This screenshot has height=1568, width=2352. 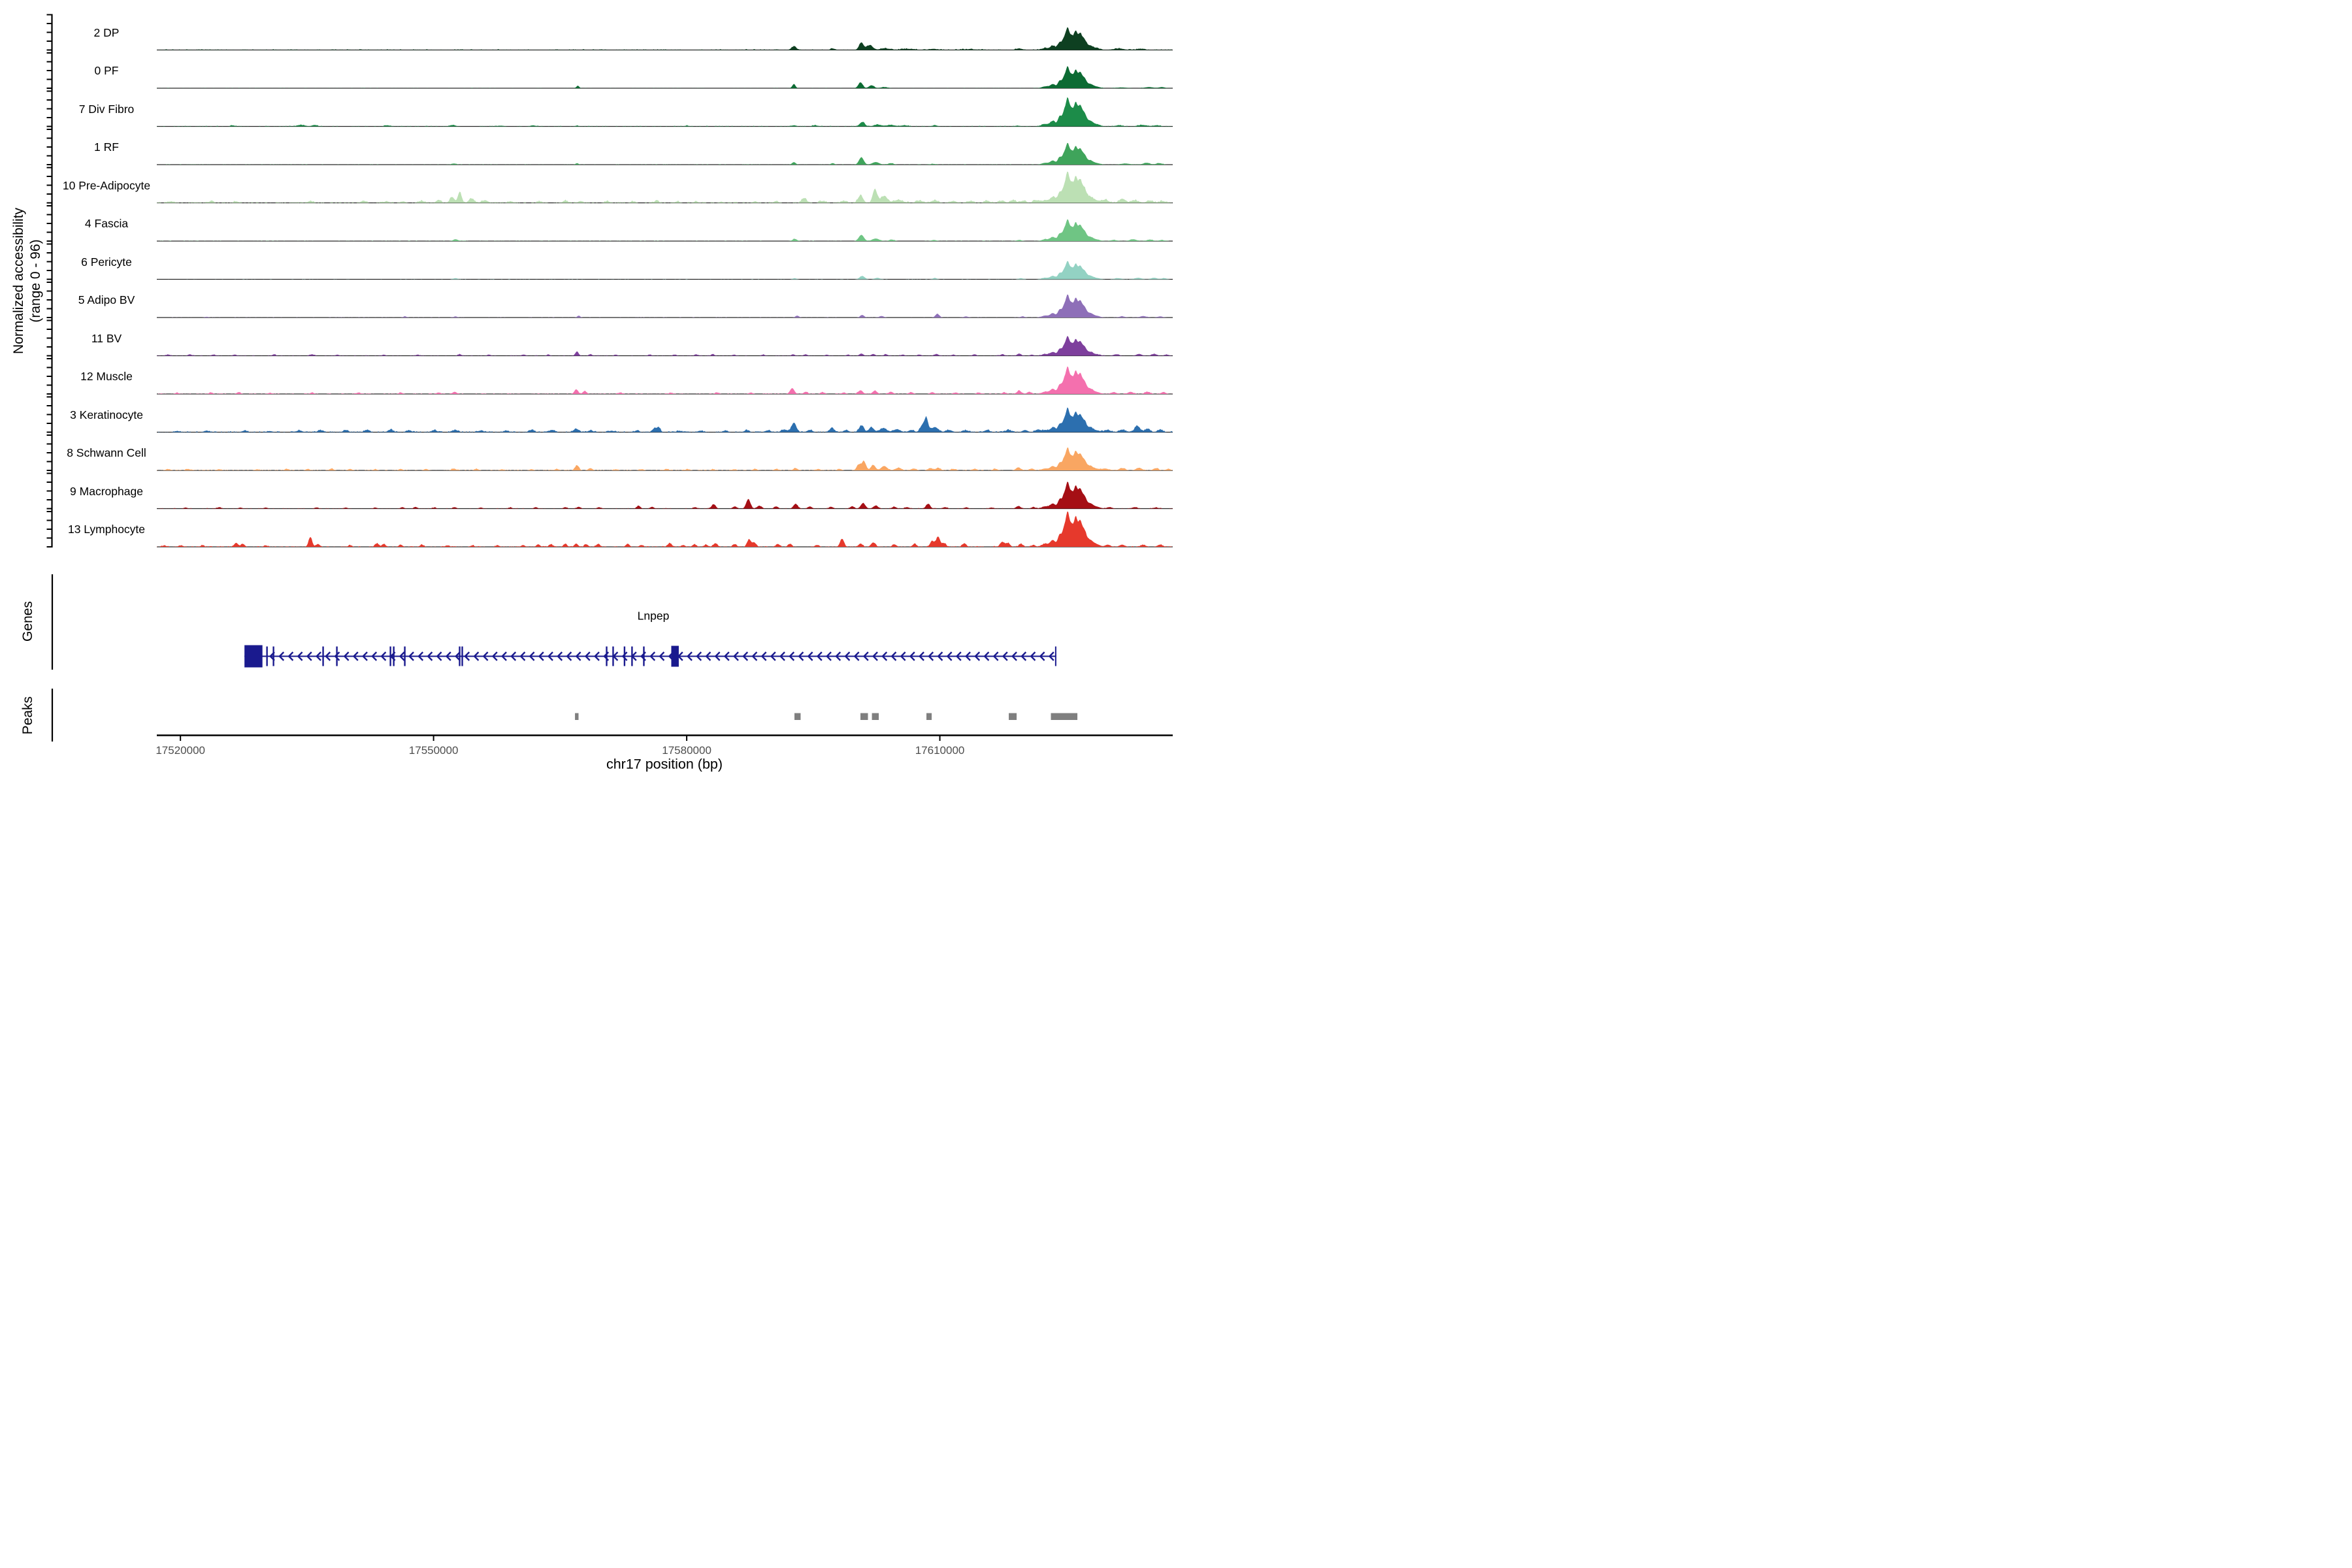 I want to click on x-tick-label-2: 17580000, so click(x=686, y=750).